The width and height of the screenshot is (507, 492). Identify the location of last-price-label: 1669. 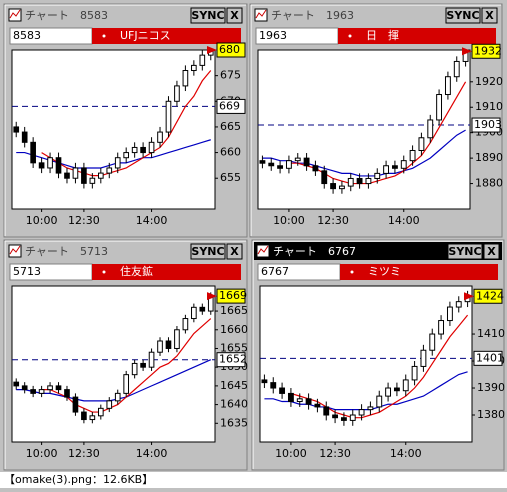
(233, 295).